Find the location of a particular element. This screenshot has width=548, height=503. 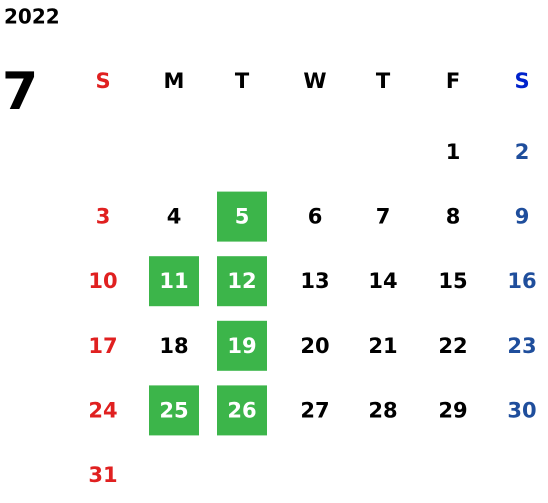

day: 23 is located at coordinates (521, 346).